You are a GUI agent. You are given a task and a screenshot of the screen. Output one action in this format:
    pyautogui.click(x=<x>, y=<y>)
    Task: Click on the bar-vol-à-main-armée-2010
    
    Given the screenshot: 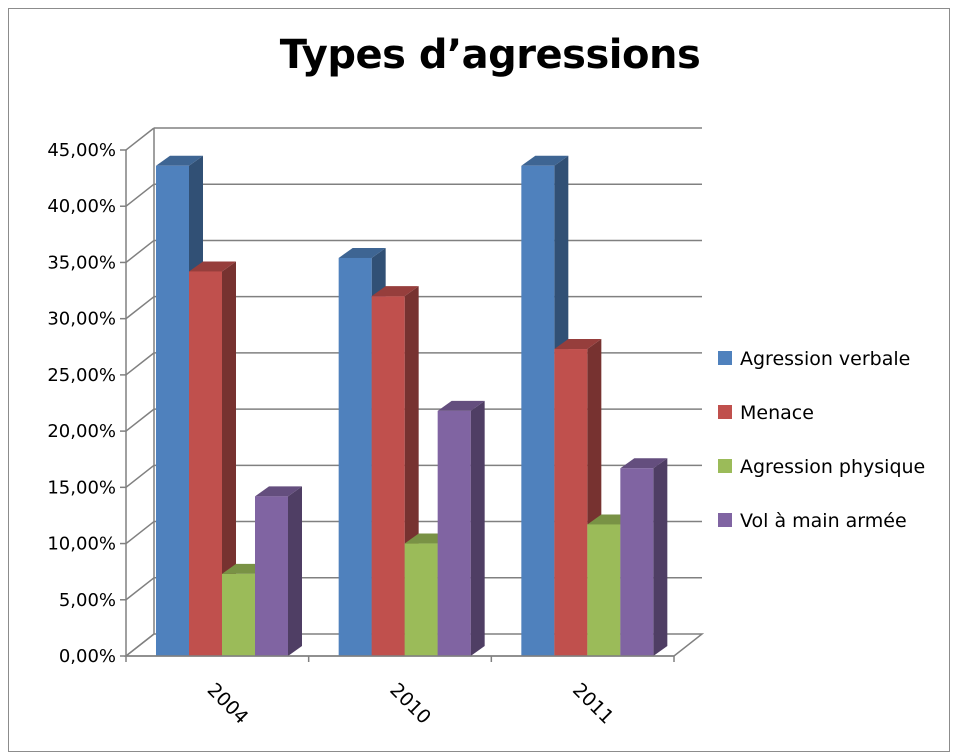 What is the action you would take?
    pyautogui.click(x=461, y=528)
    